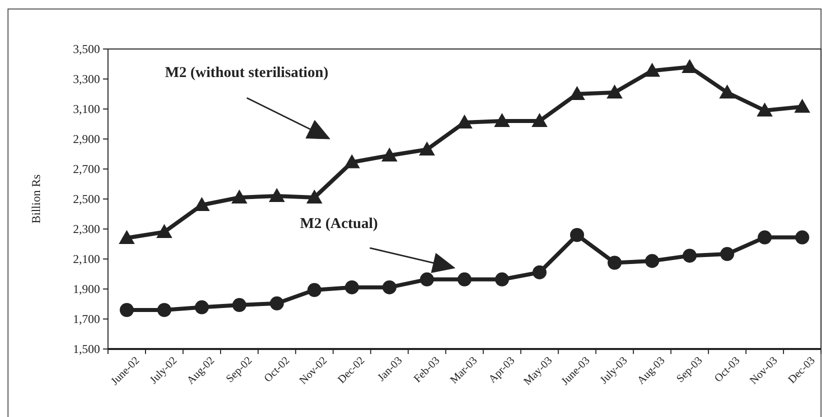 Image resolution: width=822 pixels, height=417 pixels. I want to click on y-tick-label: 1,900, so click(86, 289).